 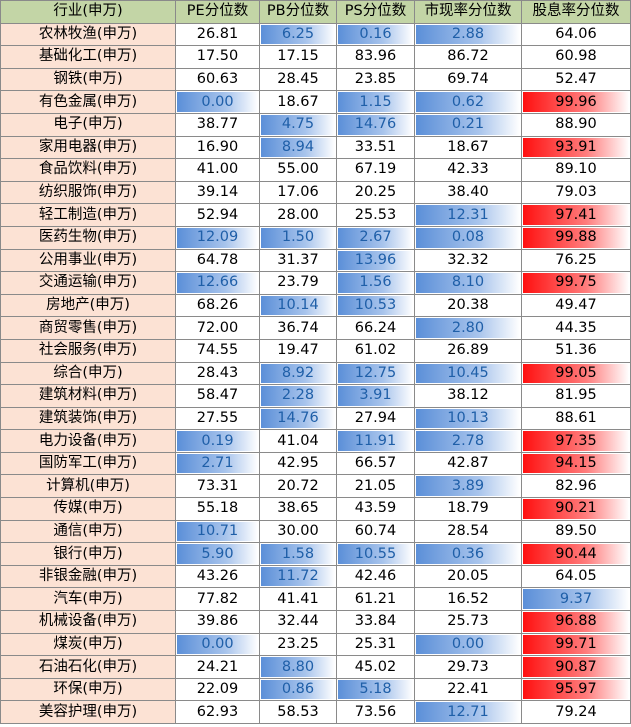 What do you see at coordinates (375, 441) in the screenshot?
I see `ps-percentile-cell: 11.91` at bounding box center [375, 441].